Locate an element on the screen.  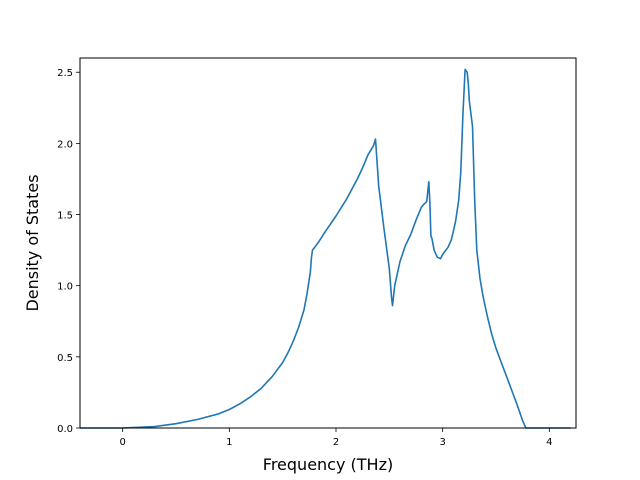
x-tick-label: 1 is located at coordinates (229, 442).